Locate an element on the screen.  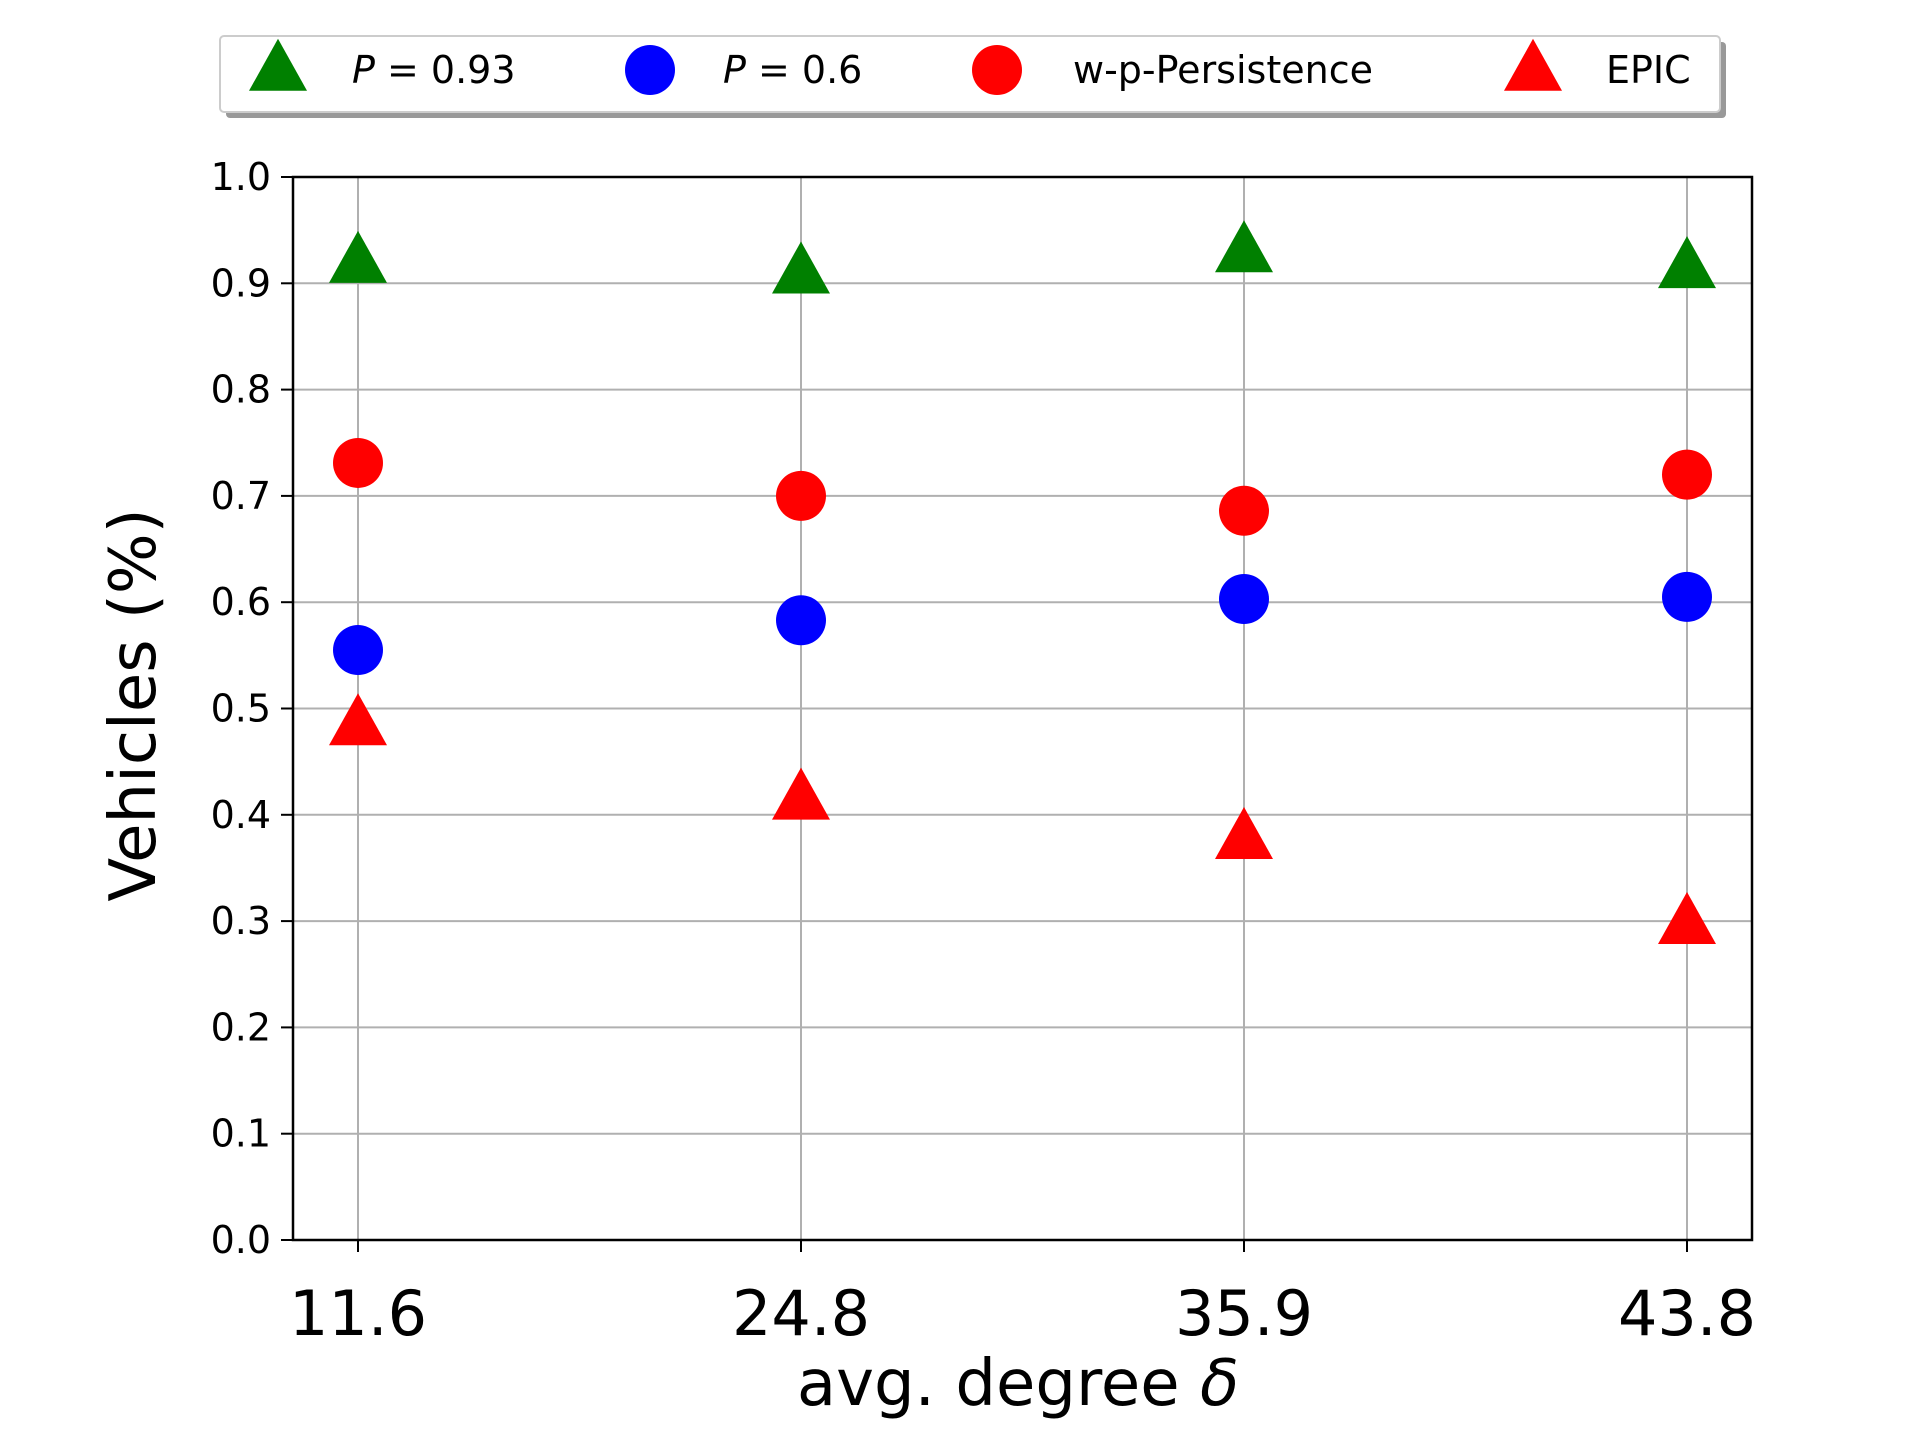
y-tick-label: 0.6 is located at coordinates (241, 602).